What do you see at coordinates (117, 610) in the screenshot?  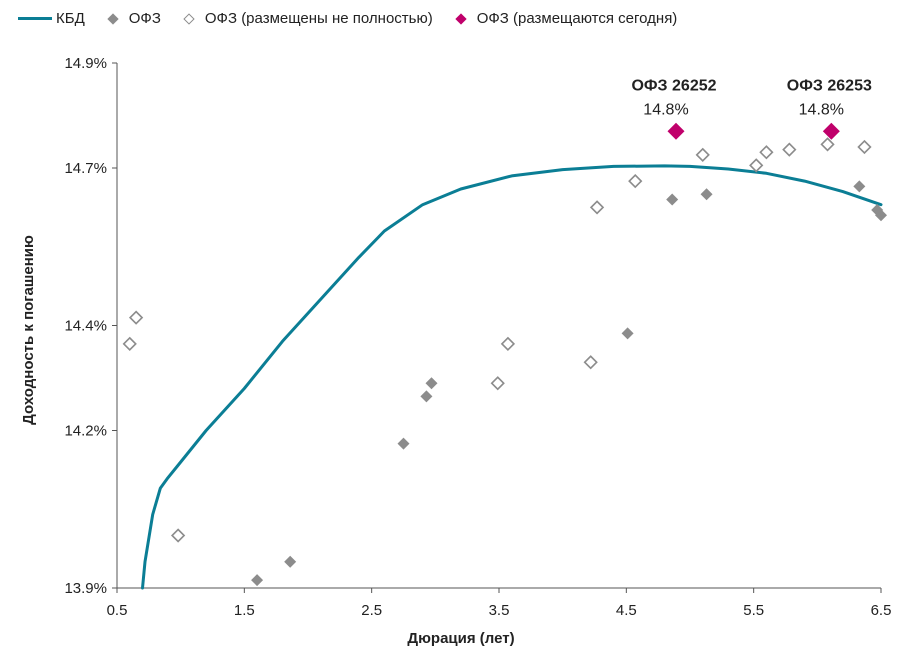 I see `x-tick-label: 0.5` at bounding box center [117, 610].